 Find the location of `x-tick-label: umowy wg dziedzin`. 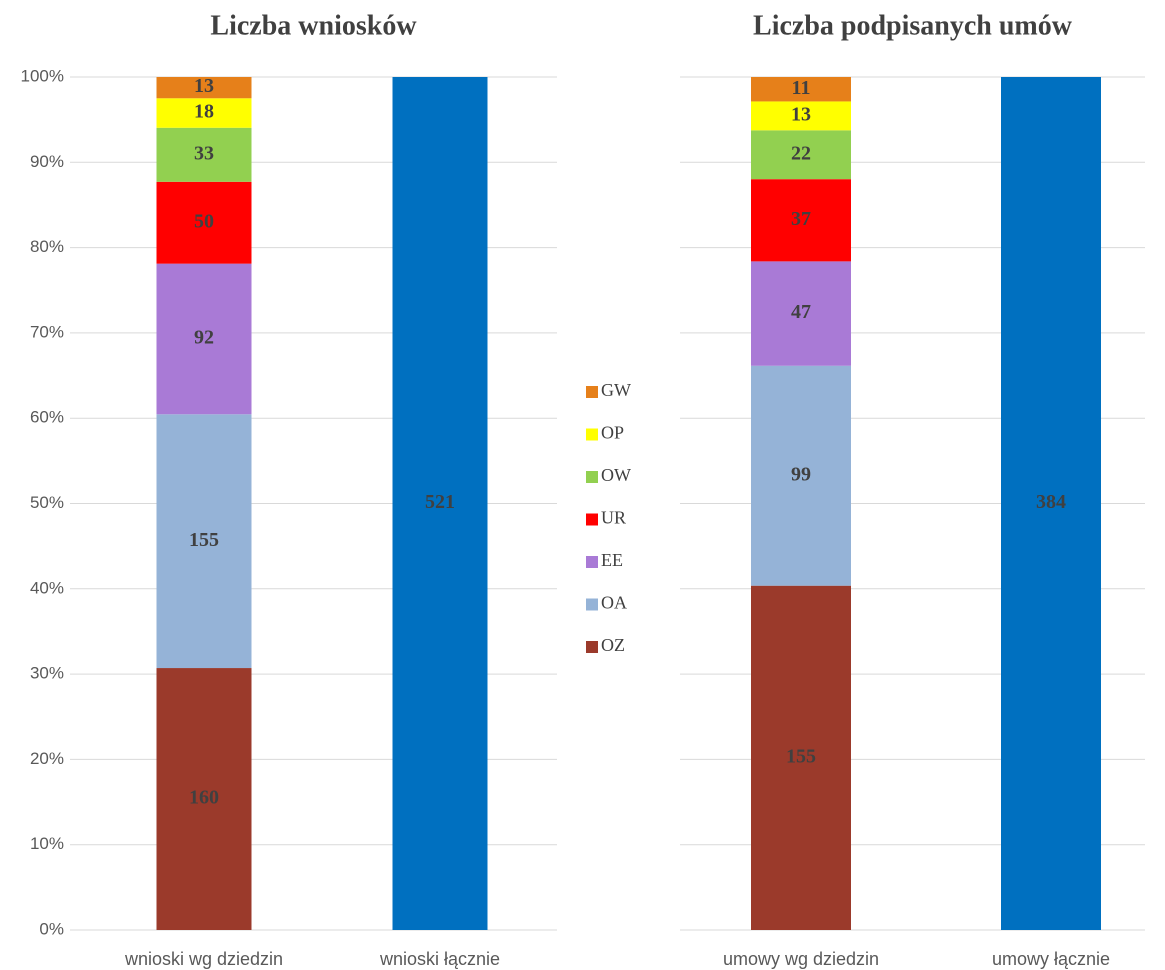

x-tick-label: umowy wg dziedzin is located at coordinates (801, 959).